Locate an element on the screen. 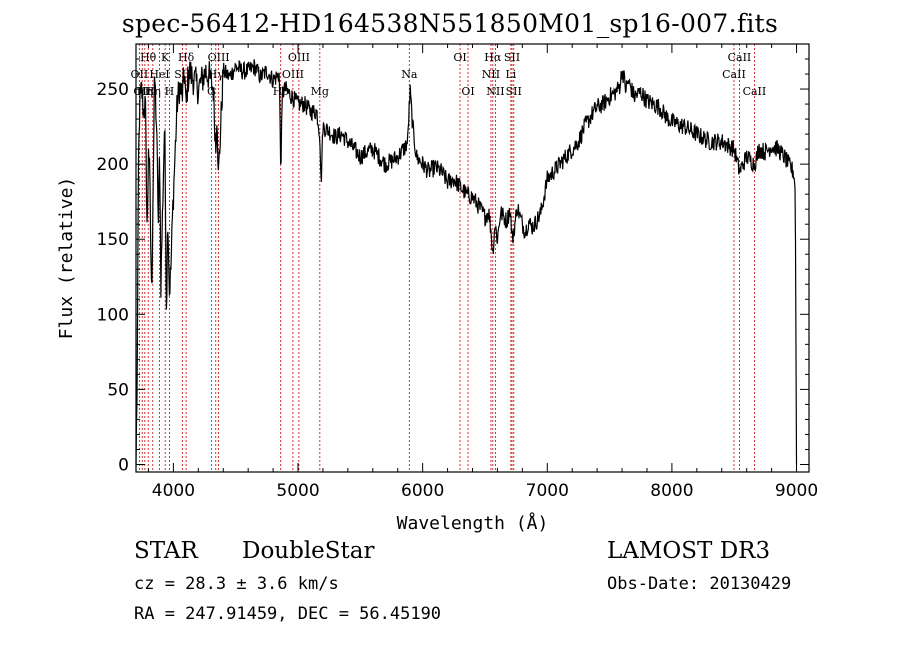 The image size is (900, 649). spectral-line-label: H is located at coordinates (170, 91).